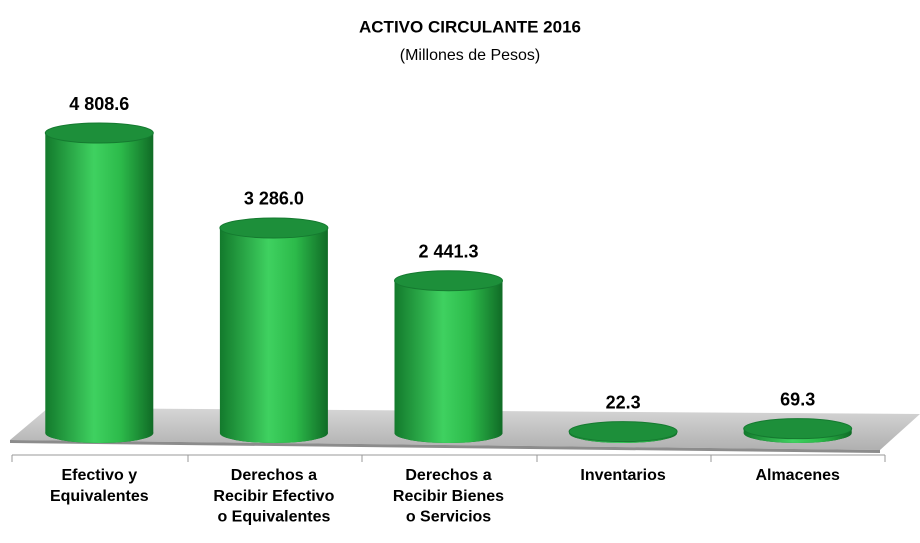 This screenshot has height=543, width=920. What do you see at coordinates (99, 486) in the screenshot?
I see `x-tick-label: Efectivo y Equivalentes` at bounding box center [99, 486].